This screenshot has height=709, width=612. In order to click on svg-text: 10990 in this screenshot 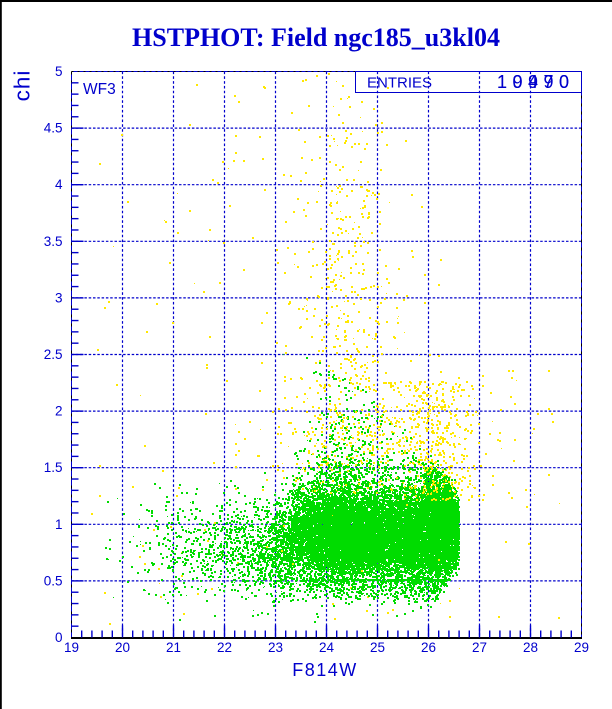, I will do `click(536, 82)`.